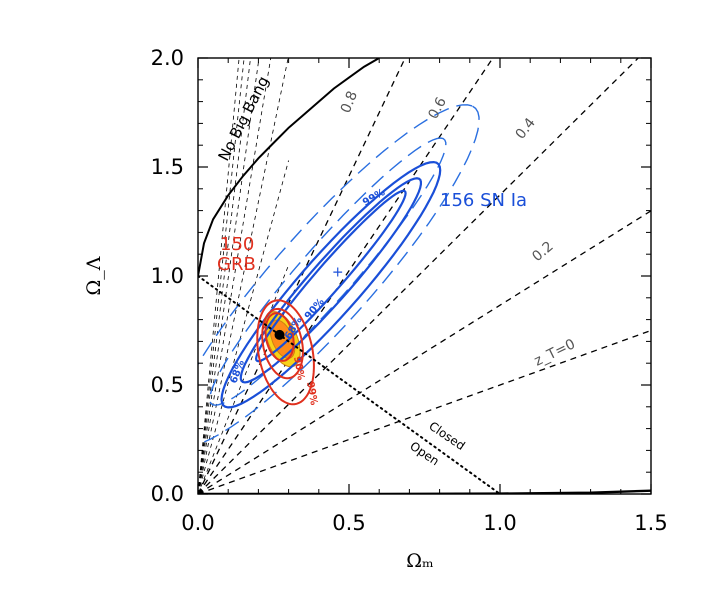 This screenshot has width=708, height=599. What do you see at coordinates (499, 523) in the screenshot?
I see `x-tick-label: 1.0` at bounding box center [499, 523].